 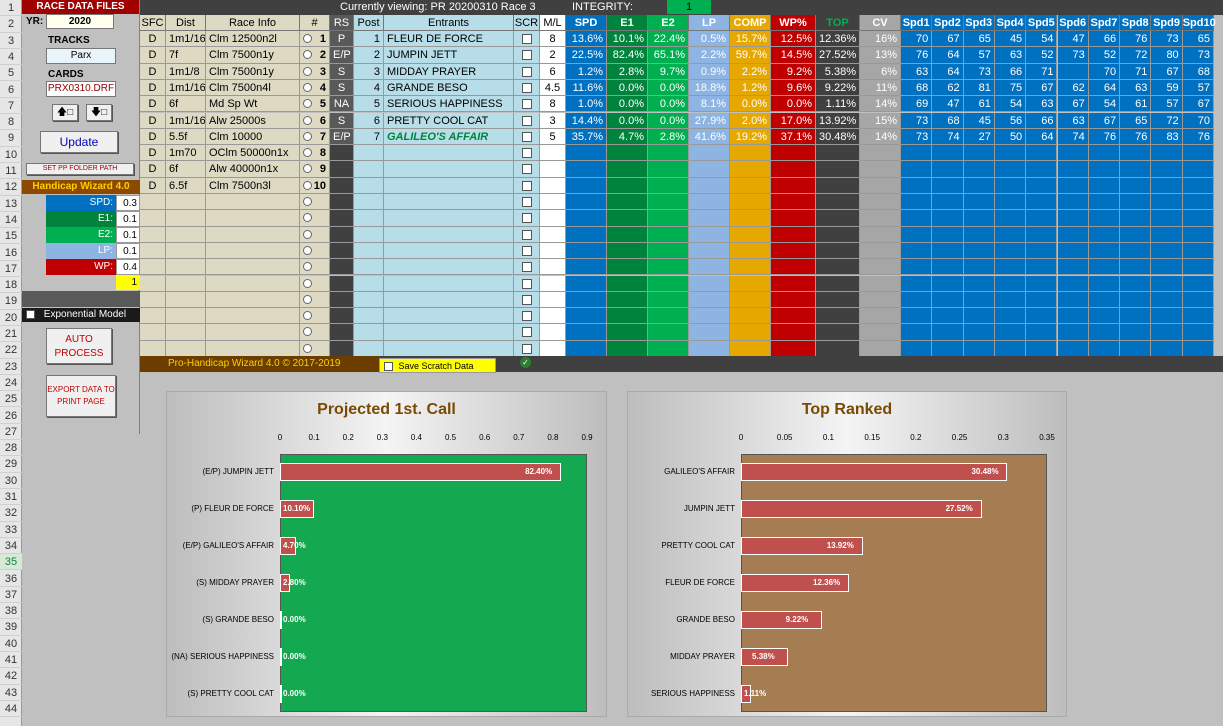 What do you see at coordinates (315, 39) in the screenshot?
I see `race-number-cell: 1` at bounding box center [315, 39].